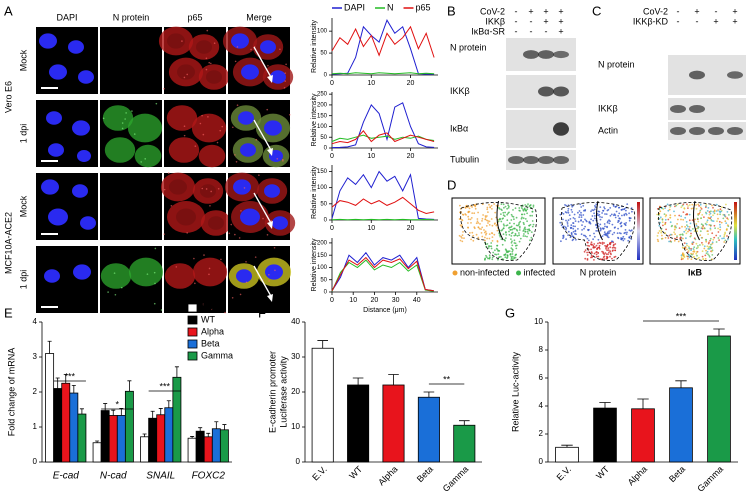  What do you see at coordinates (326, 221) in the screenshot?
I see `y-tick-label: 0` at bounding box center [326, 221].